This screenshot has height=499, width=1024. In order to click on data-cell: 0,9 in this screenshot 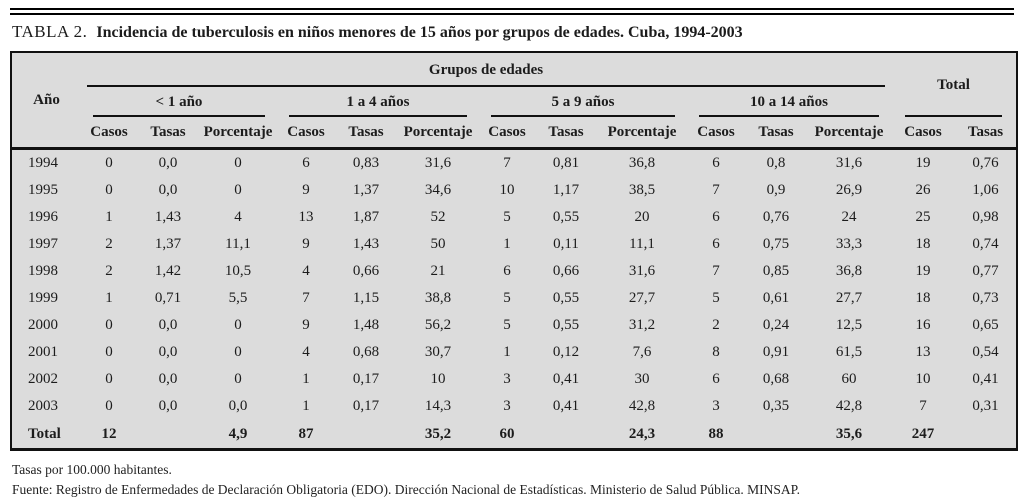, I will do `click(776, 190)`.